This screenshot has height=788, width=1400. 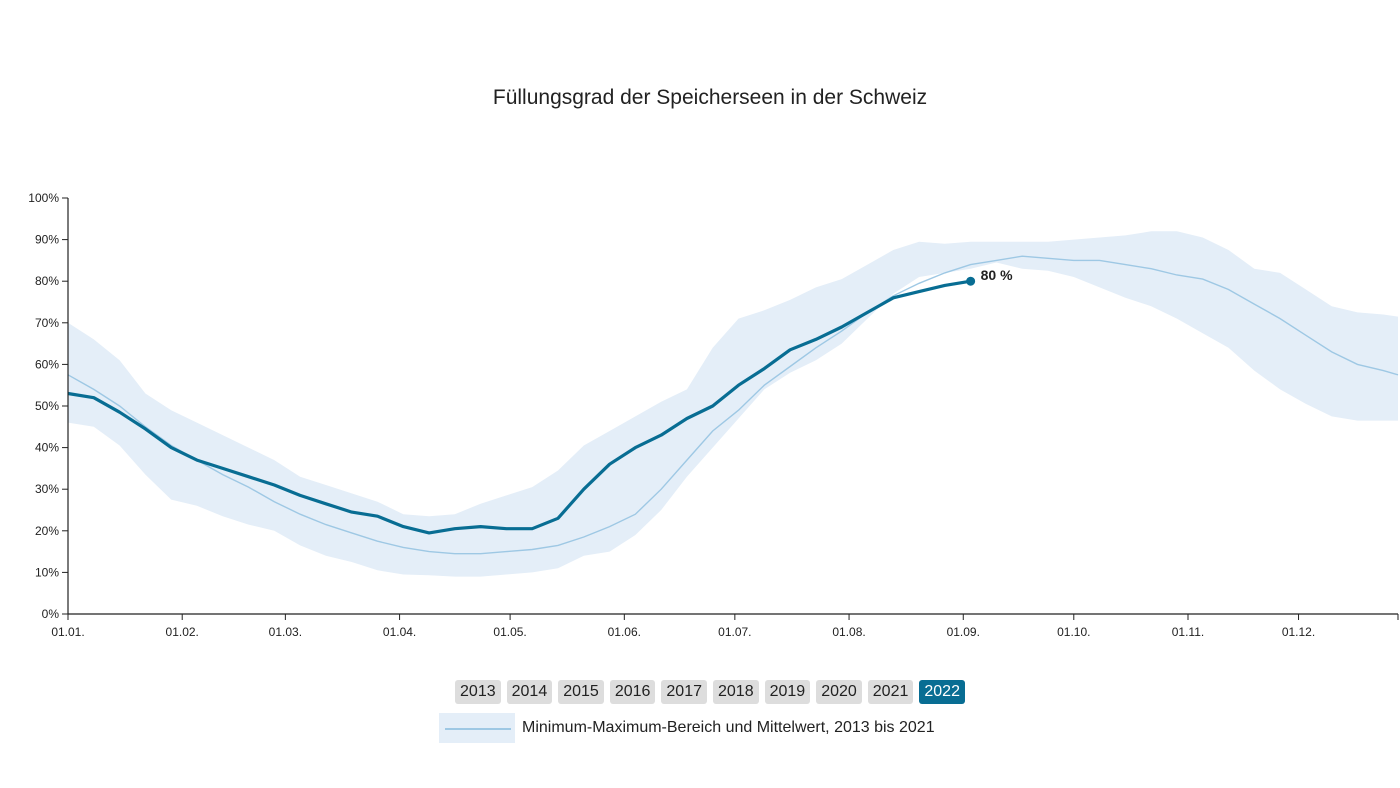 What do you see at coordinates (47, 489) in the screenshot?
I see `y-tick-label: 30%` at bounding box center [47, 489].